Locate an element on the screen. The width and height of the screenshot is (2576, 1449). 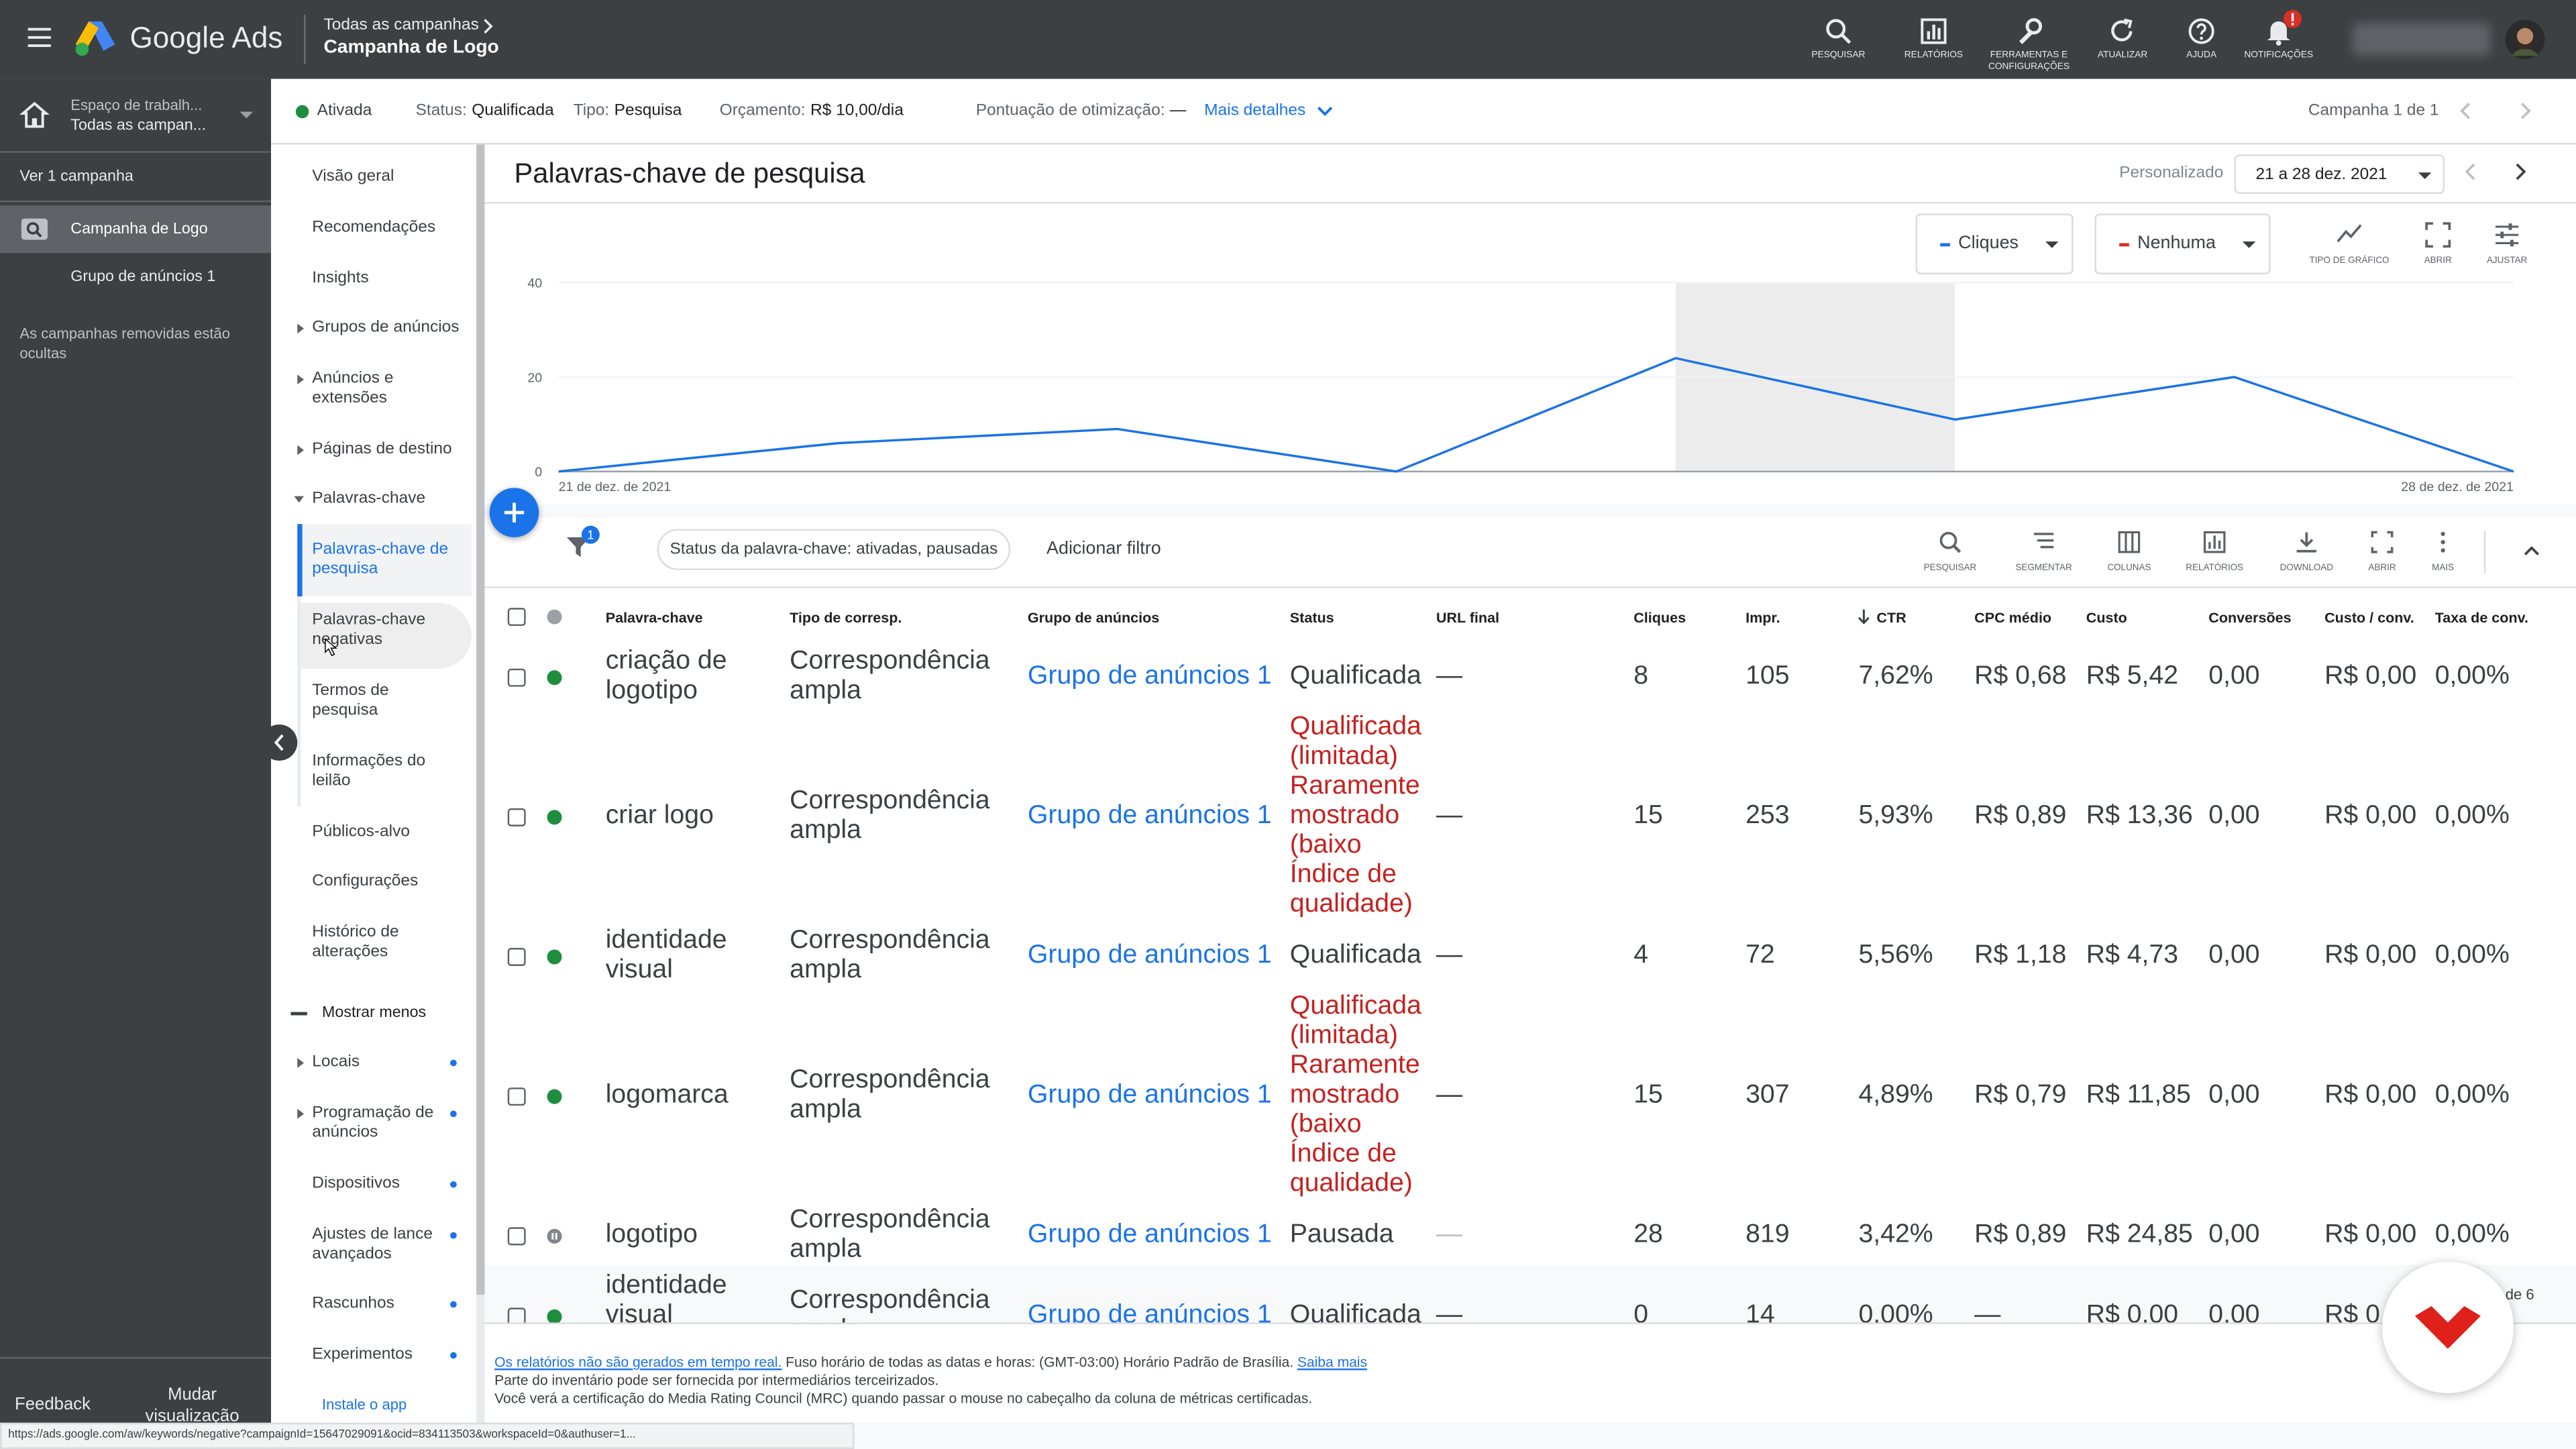
toolbar-label: ATUALIZAR is located at coordinates (2122, 55).